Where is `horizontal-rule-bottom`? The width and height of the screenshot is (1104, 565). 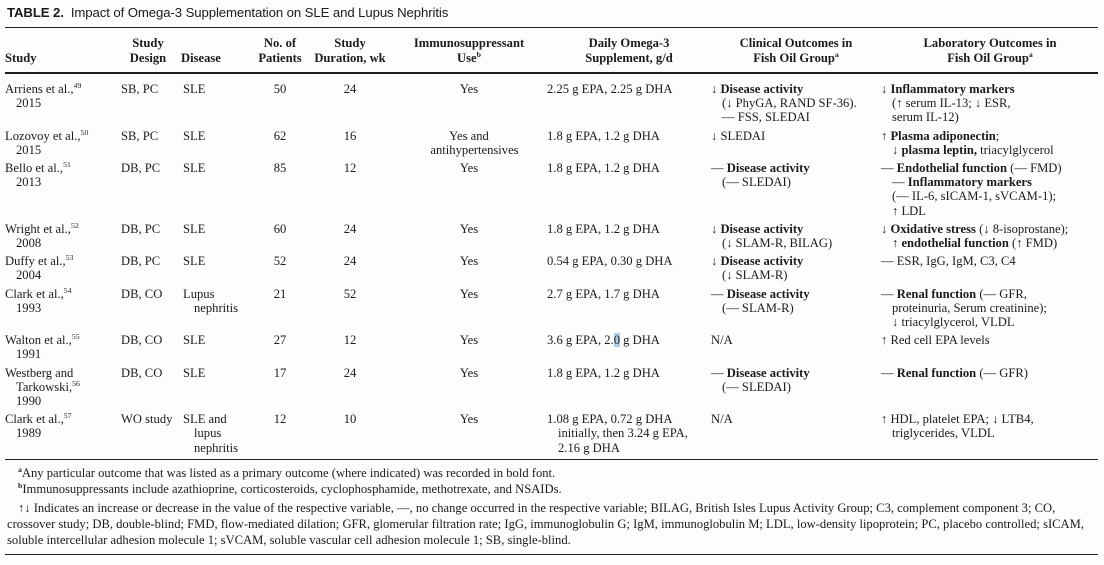 horizontal-rule-bottom is located at coordinates (551, 554).